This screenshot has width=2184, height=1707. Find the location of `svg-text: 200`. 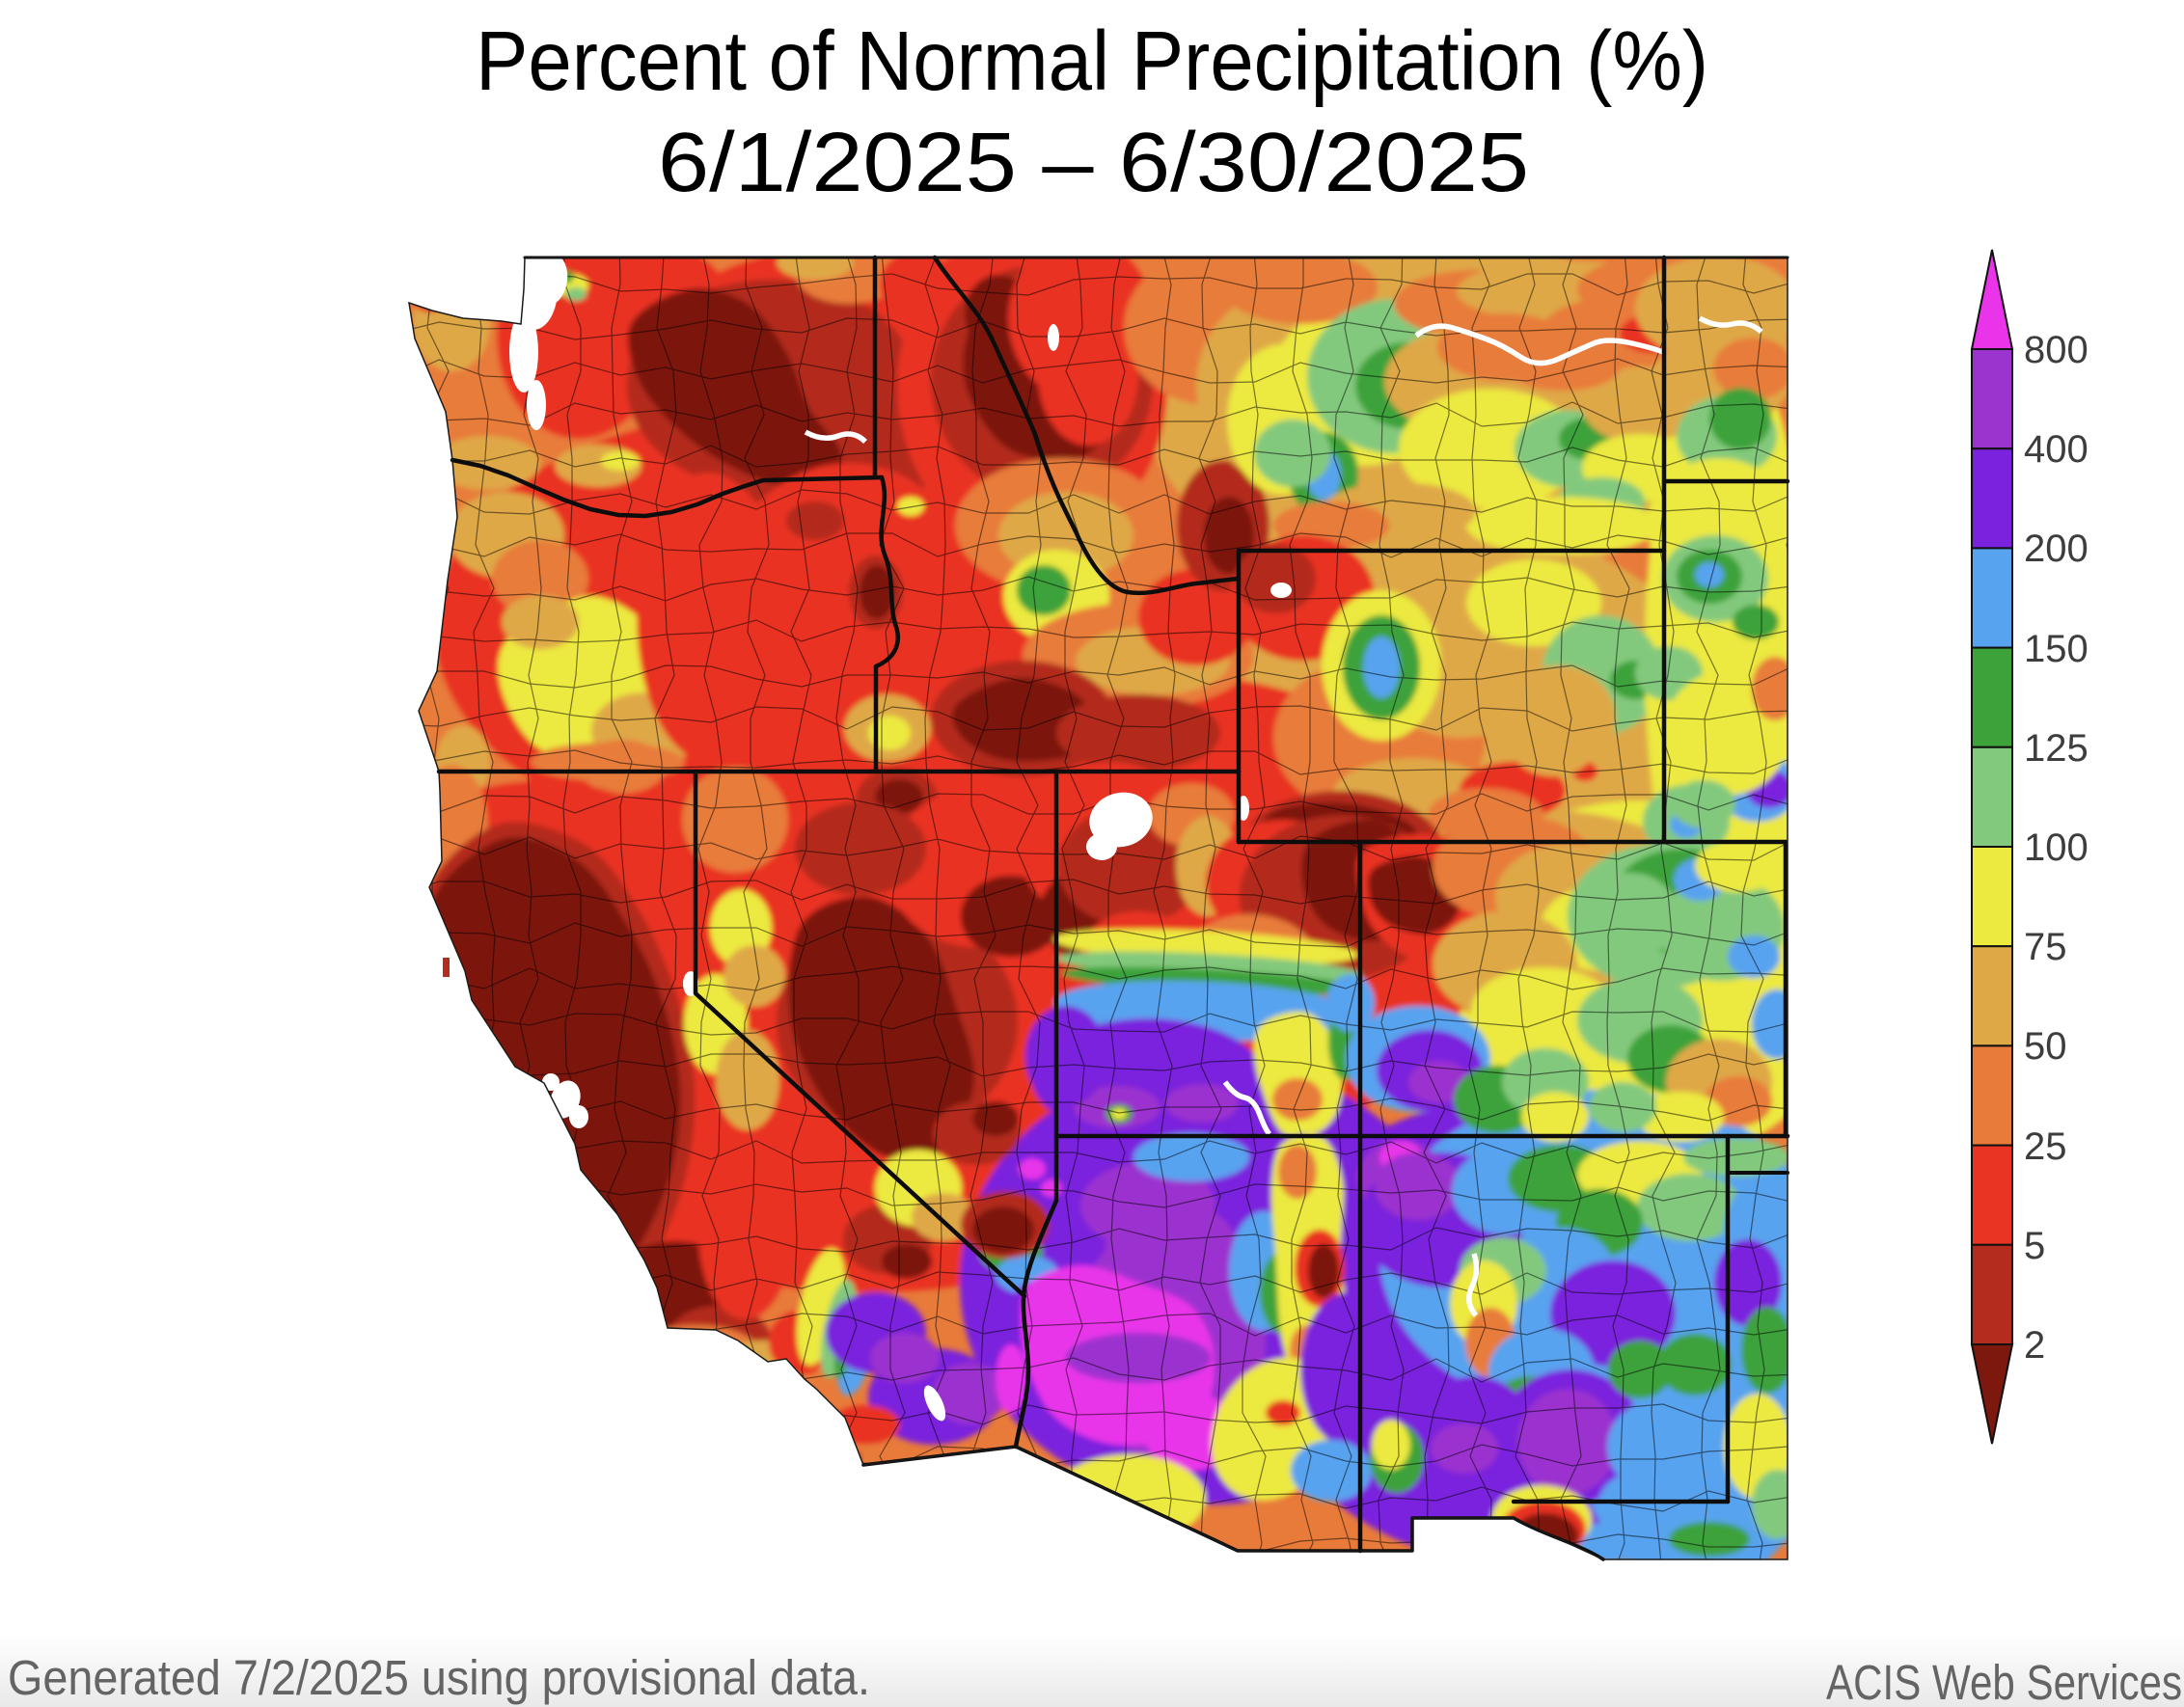

svg-text: 200 is located at coordinates (2056, 549).